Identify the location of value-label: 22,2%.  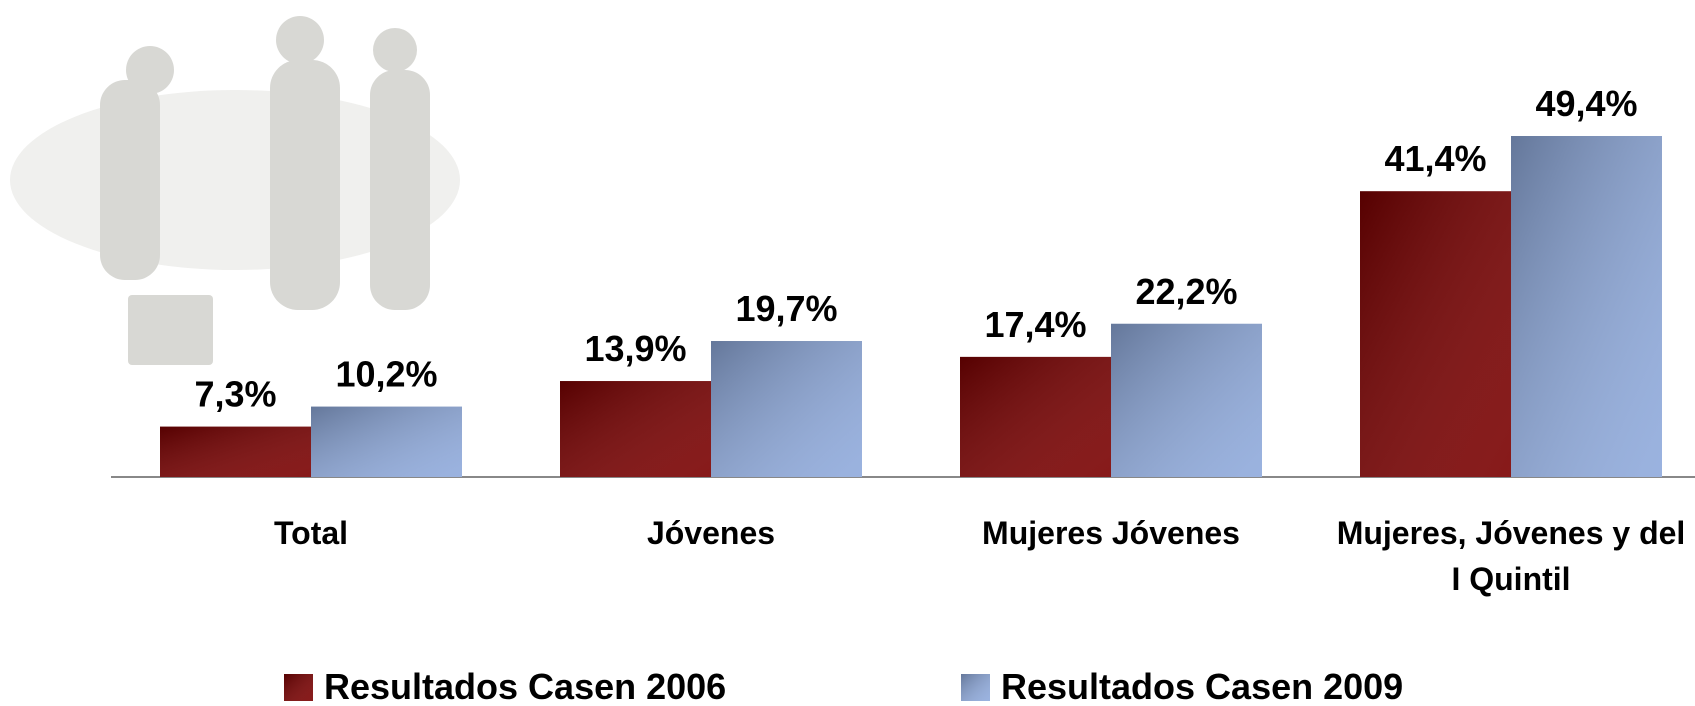
(1186, 291).